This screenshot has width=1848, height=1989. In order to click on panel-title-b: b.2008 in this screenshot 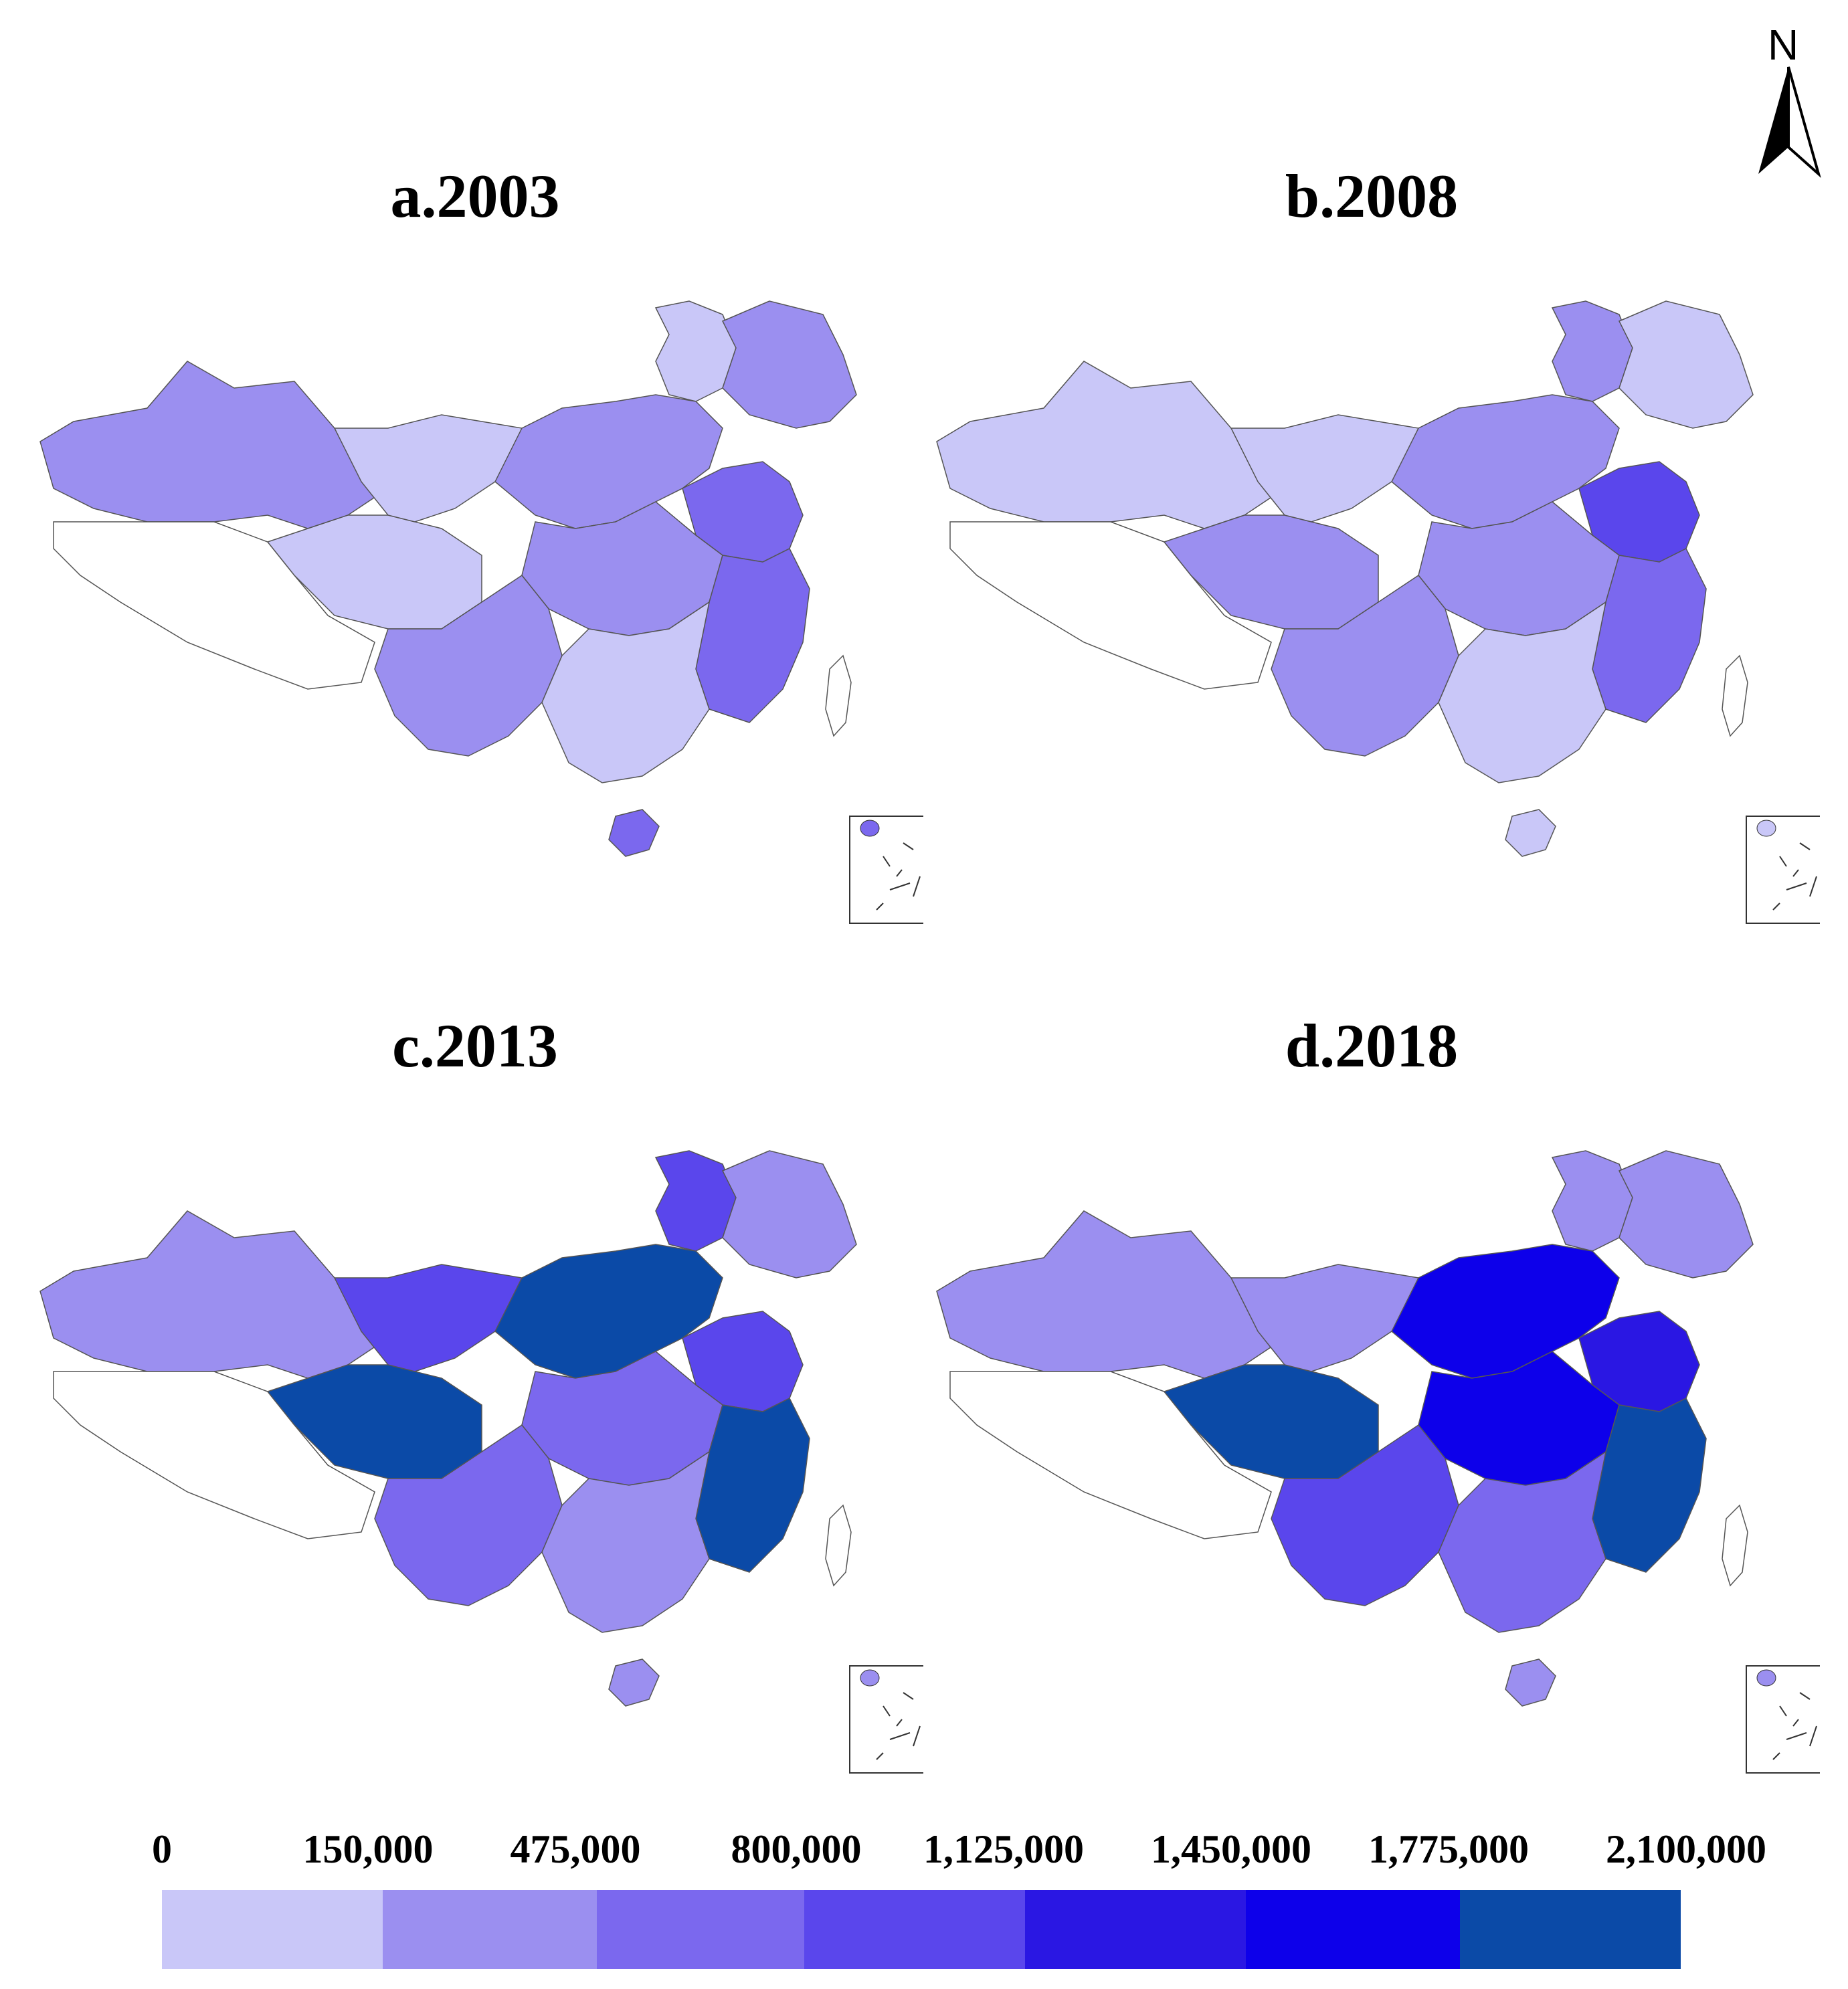, I will do `click(1372, 196)`.